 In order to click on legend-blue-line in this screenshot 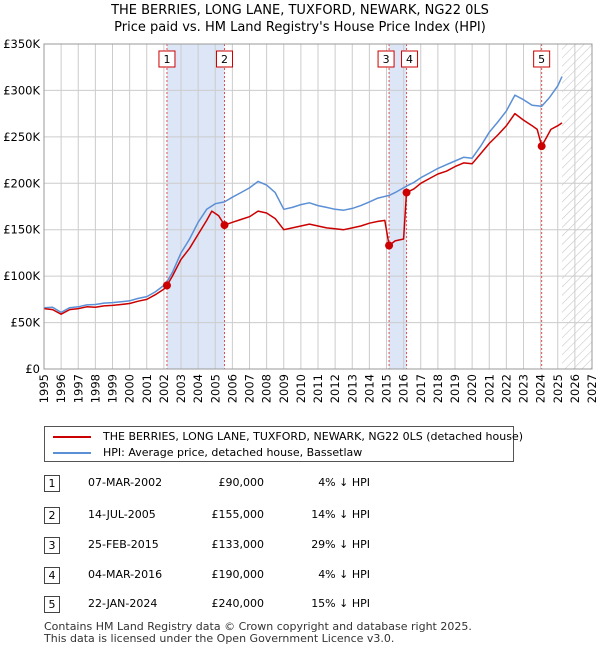, I will do `click(72, 453)`.